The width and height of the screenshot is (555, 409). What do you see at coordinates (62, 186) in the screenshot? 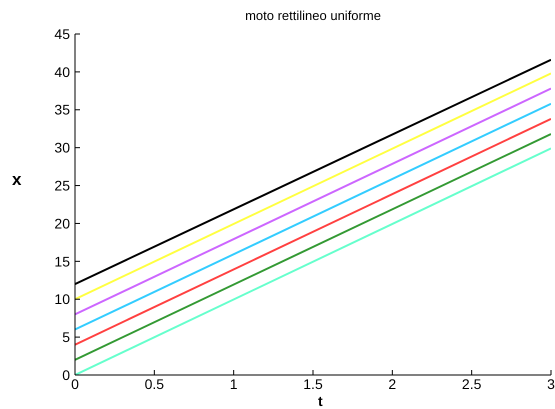
I see `y-tick-label: 25` at bounding box center [62, 186].